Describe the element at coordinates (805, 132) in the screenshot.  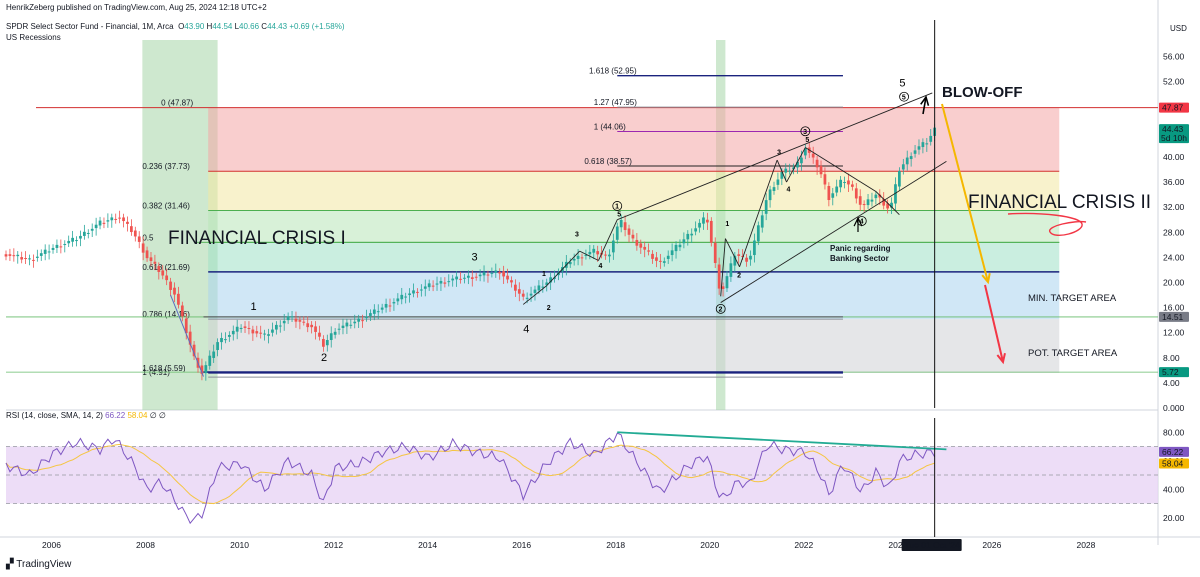
I see `circled-label-2: 3` at that location.